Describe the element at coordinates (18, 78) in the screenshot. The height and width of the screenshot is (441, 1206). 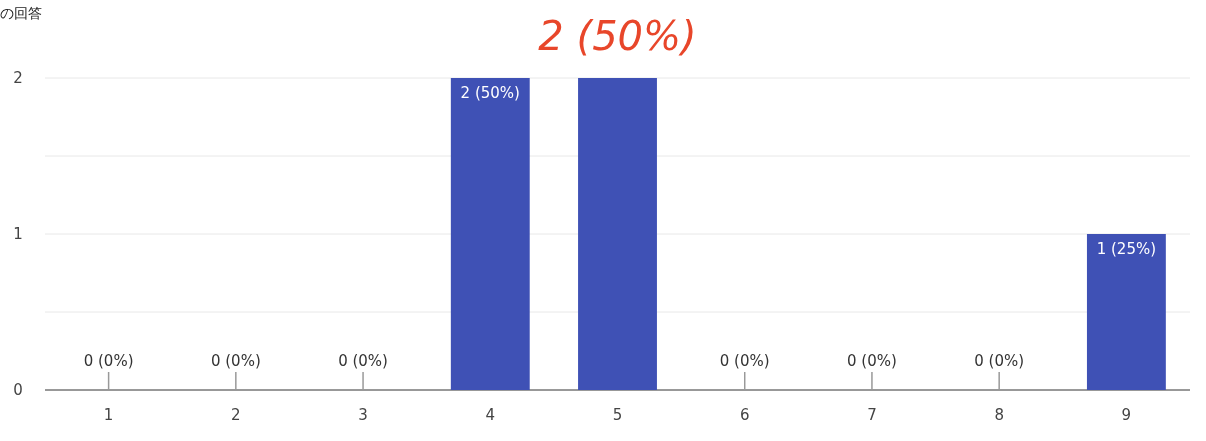
I see `y-tick-label: 2` at that location.